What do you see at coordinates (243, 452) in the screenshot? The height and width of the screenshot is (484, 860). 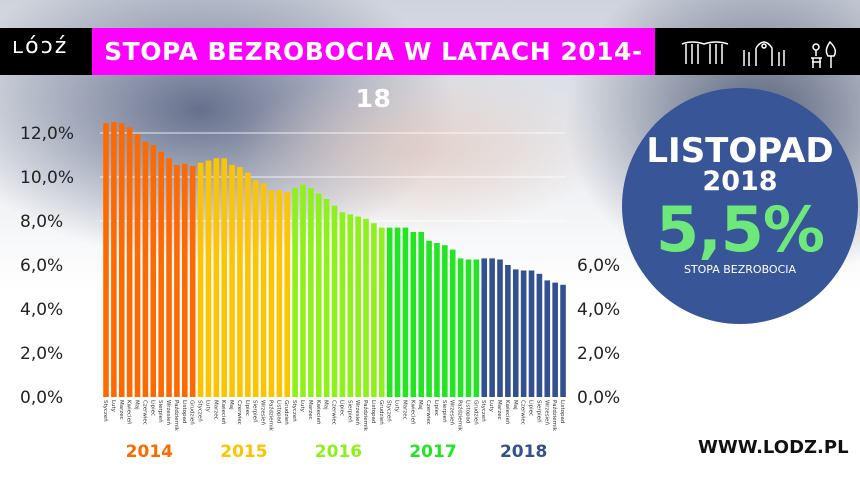 I see `year-label: 2015` at bounding box center [243, 452].